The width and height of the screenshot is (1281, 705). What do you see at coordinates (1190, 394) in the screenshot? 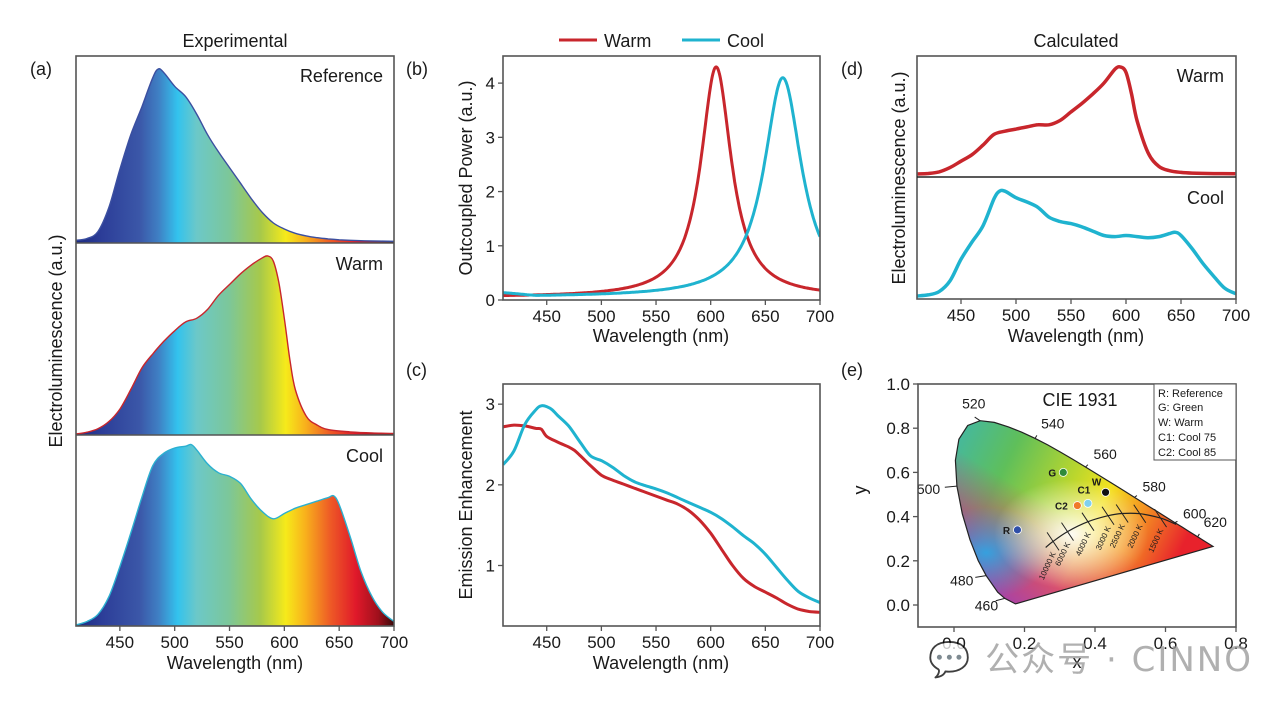
I see `cie-legend-entry: R: Reference` at bounding box center [1190, 394].